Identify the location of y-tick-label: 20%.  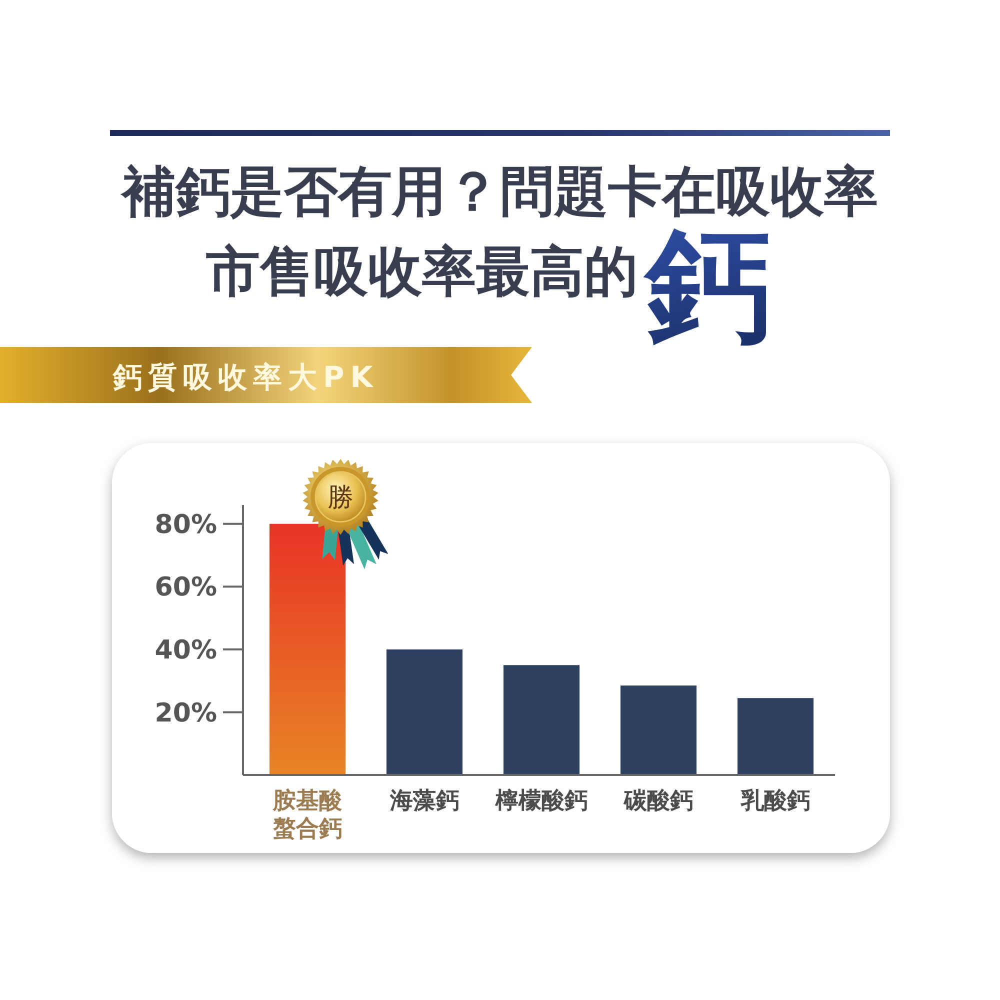
(185, 713).